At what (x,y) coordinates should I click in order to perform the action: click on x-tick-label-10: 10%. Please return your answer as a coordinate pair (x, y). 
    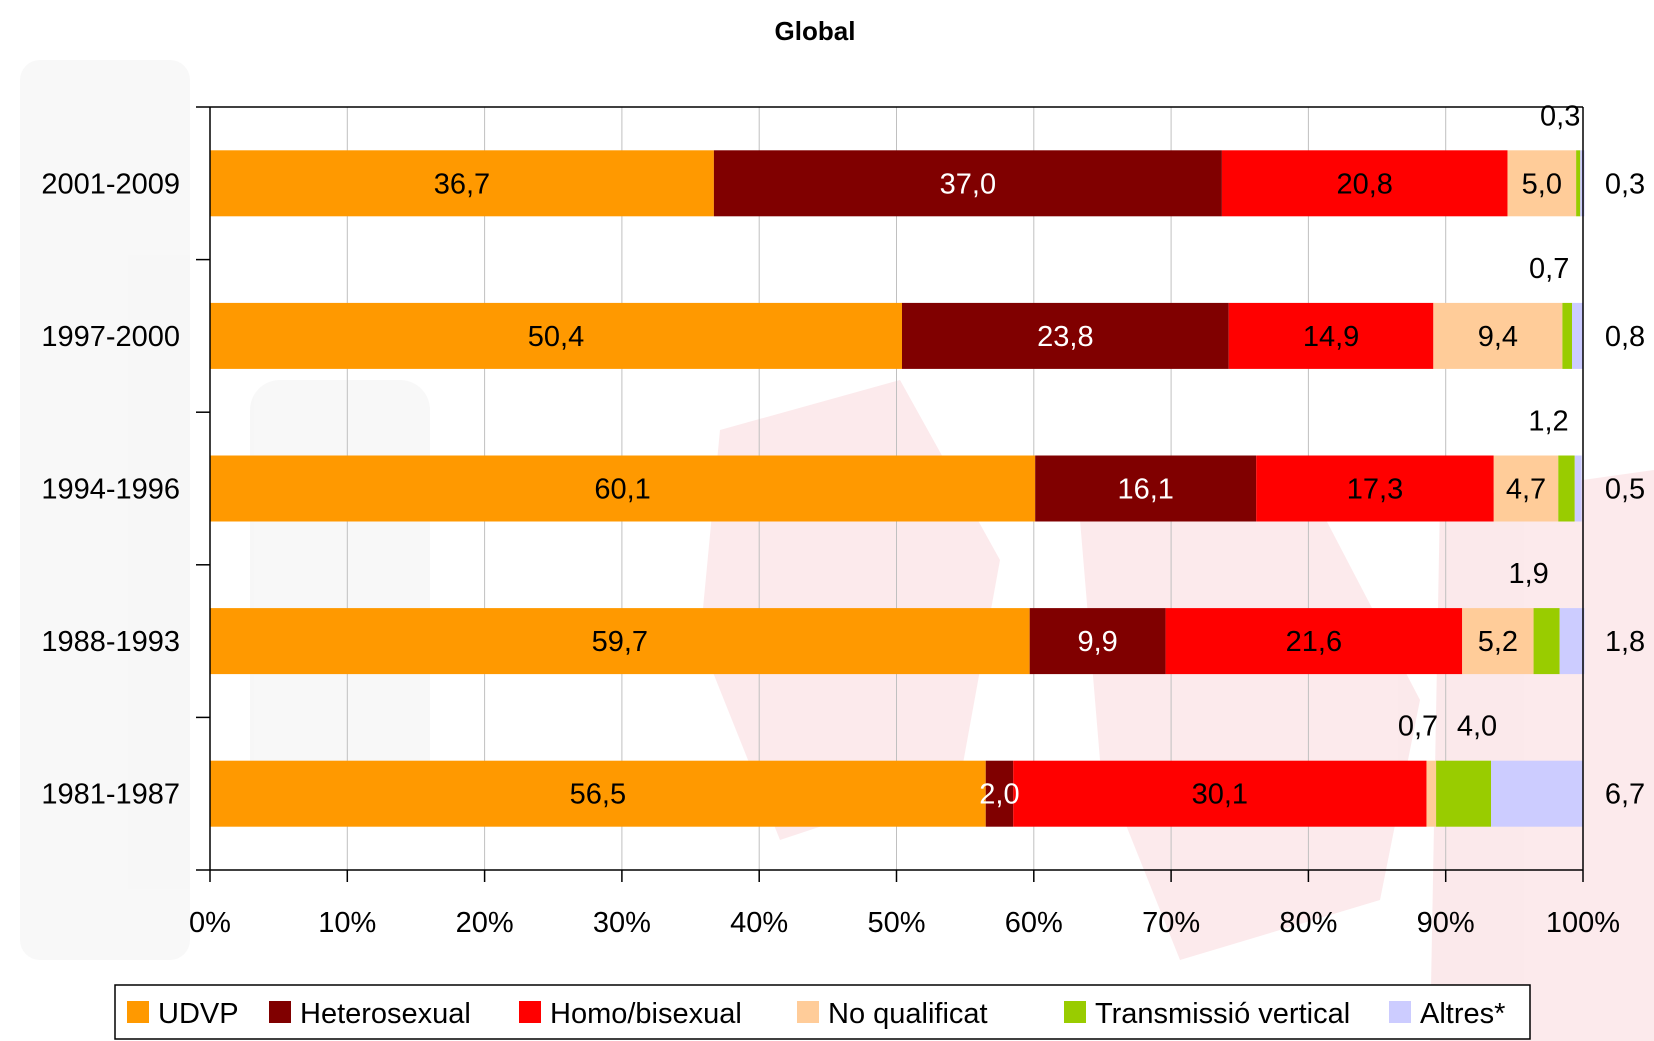
    Looking at the image, I should click on (347, 923).